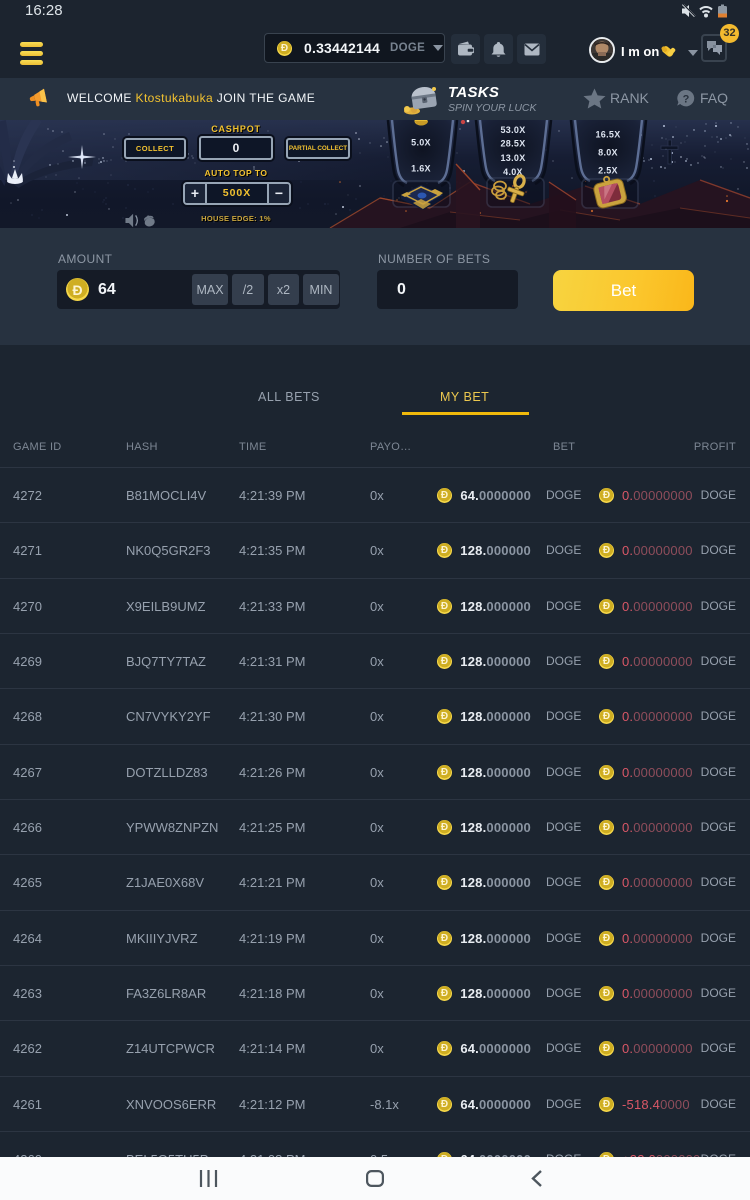  Describe the element at coordinates (608, 171) in the screenshot. I see `svg-text: 2.5X` at that location.